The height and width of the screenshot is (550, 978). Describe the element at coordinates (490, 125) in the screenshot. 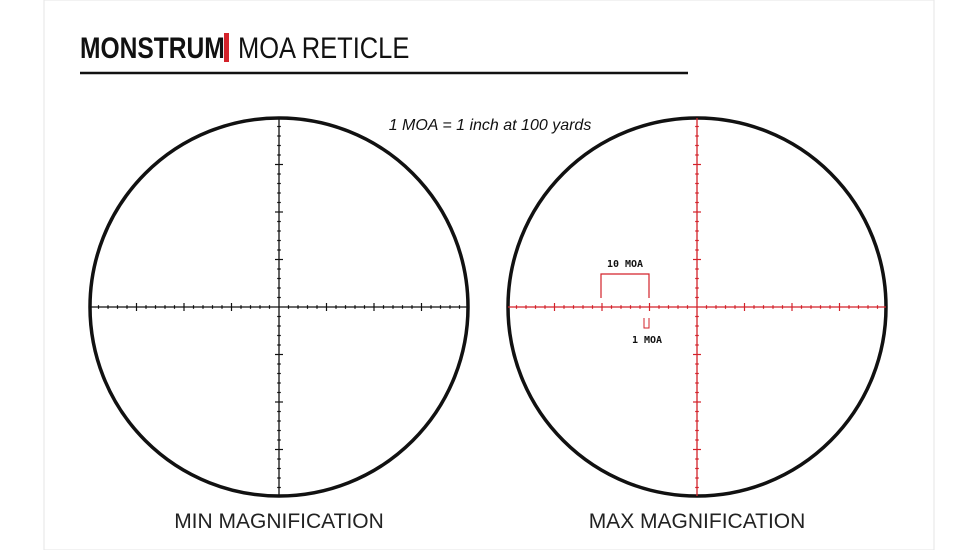

I see `note: 1 MOA = 1 inch at 100 yards` at that location.